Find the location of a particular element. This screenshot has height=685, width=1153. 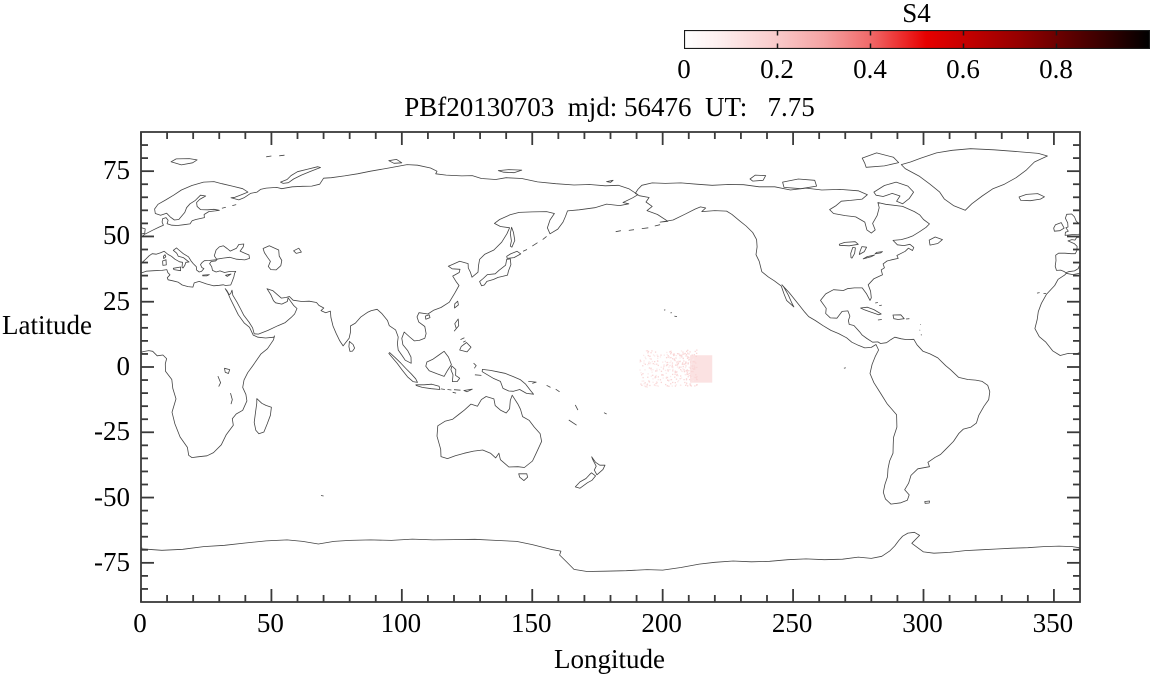

coastline-hainan is located at coordinates (427, 317).